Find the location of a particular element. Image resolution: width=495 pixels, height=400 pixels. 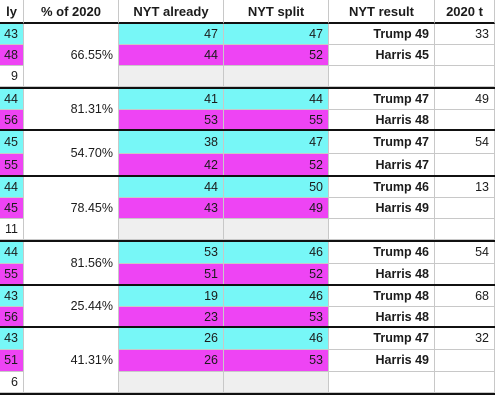

nyt-already-cell: 38 is located at coordinates (171, 142).